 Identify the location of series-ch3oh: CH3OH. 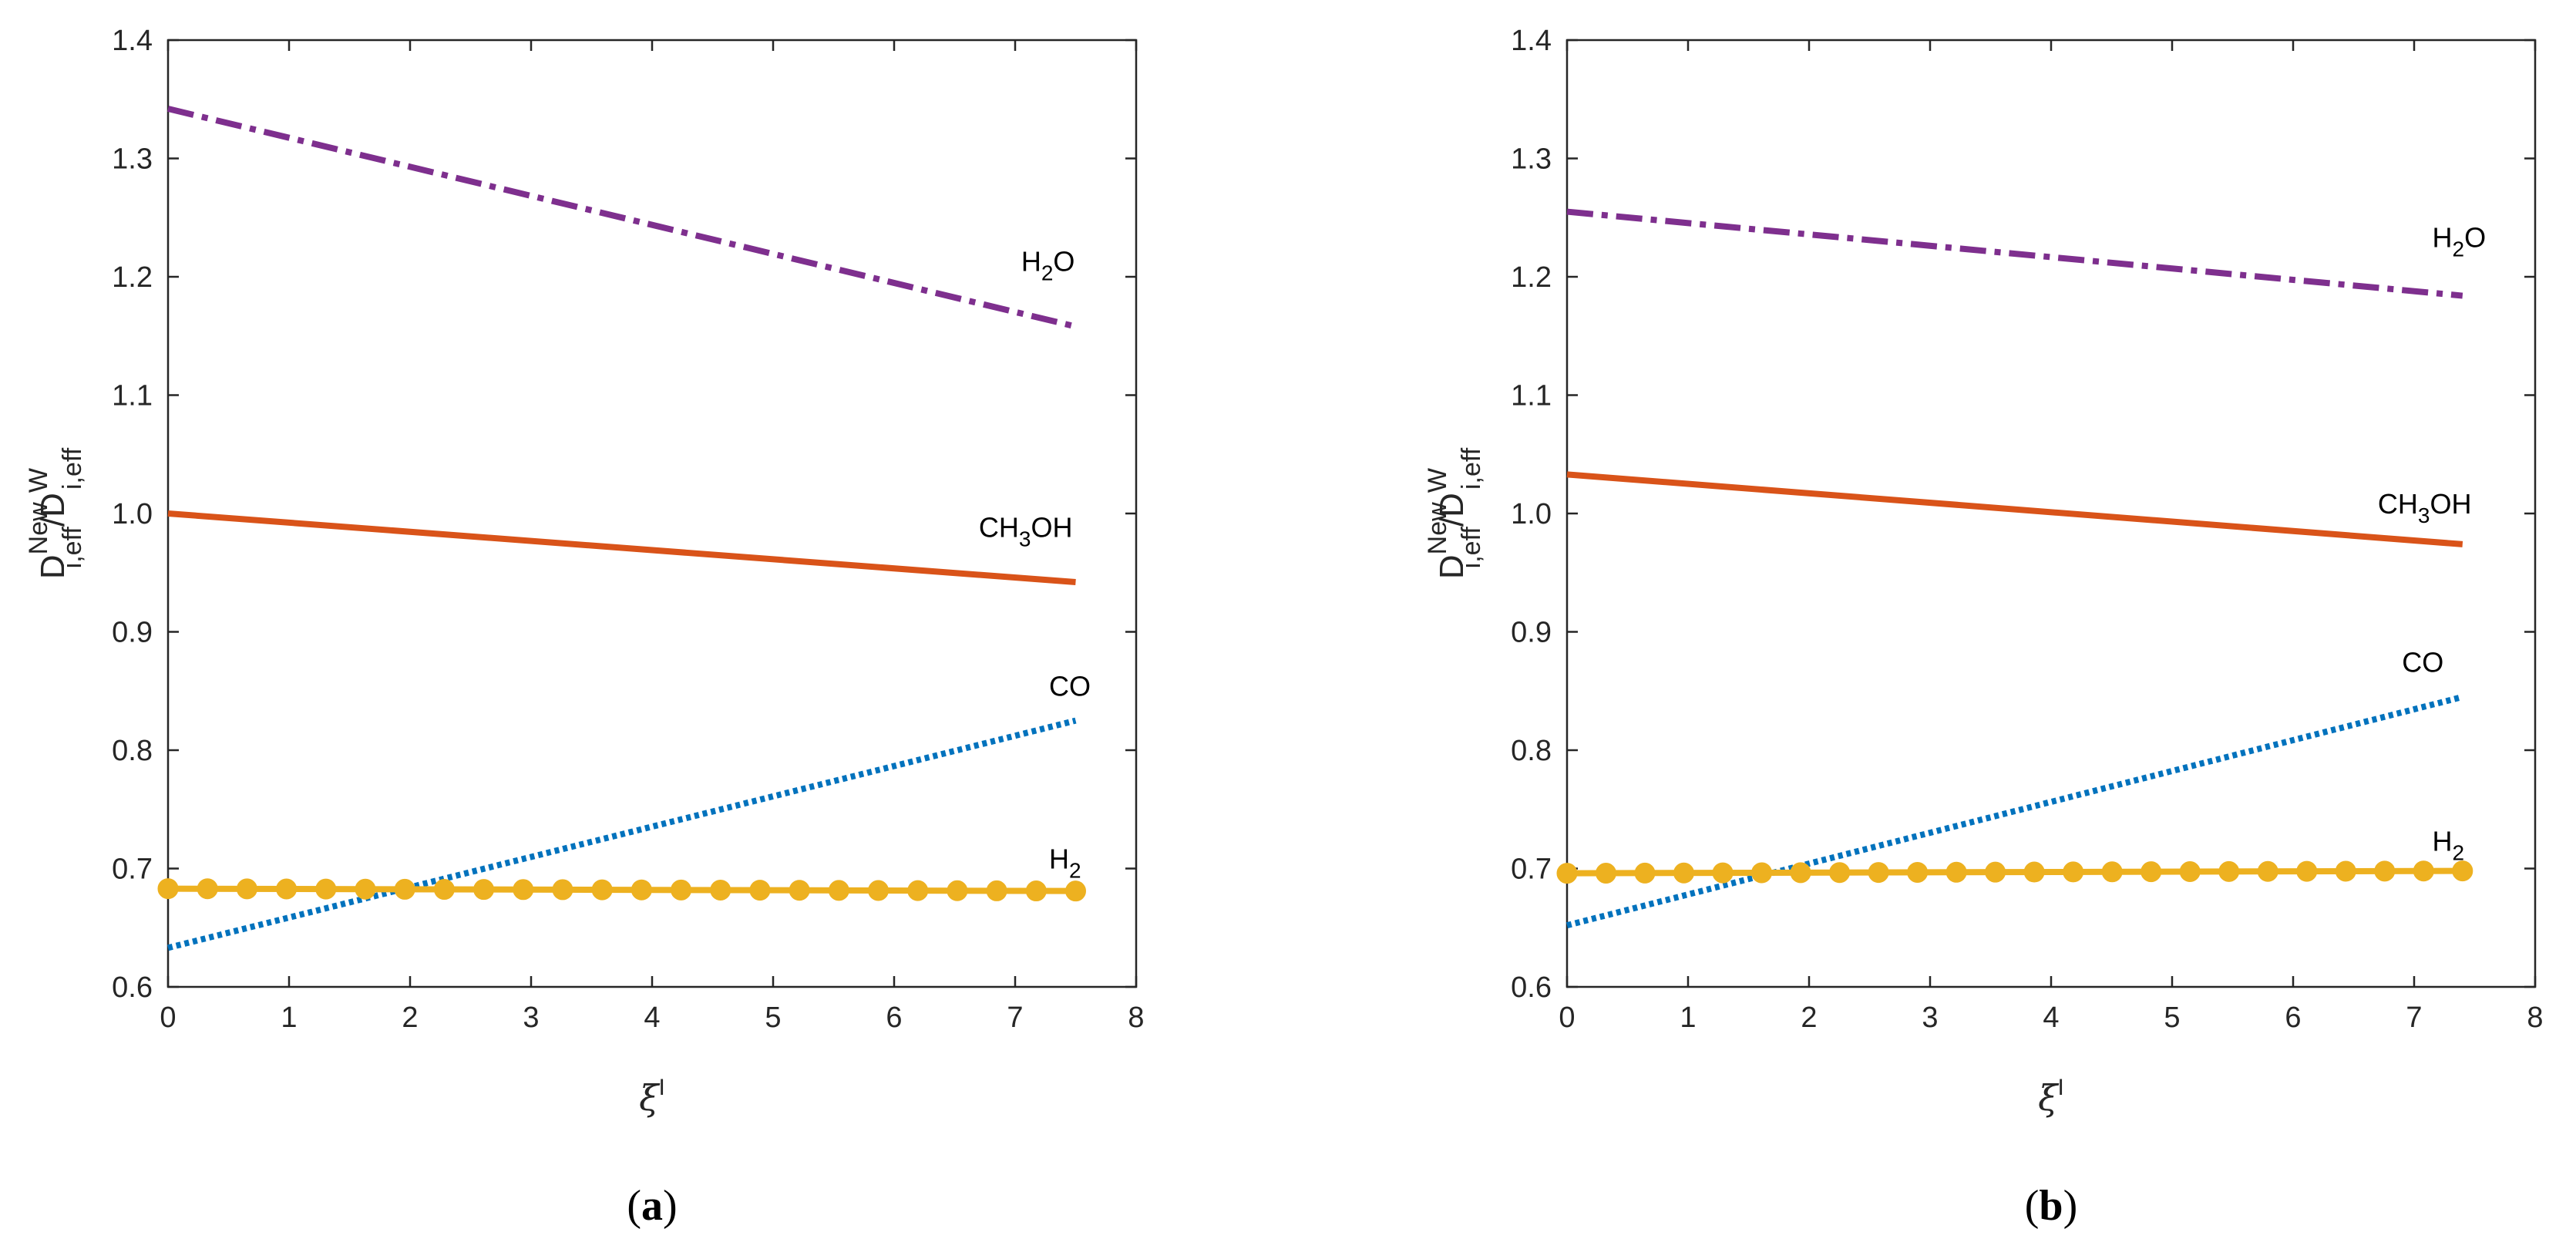
(621, 548).